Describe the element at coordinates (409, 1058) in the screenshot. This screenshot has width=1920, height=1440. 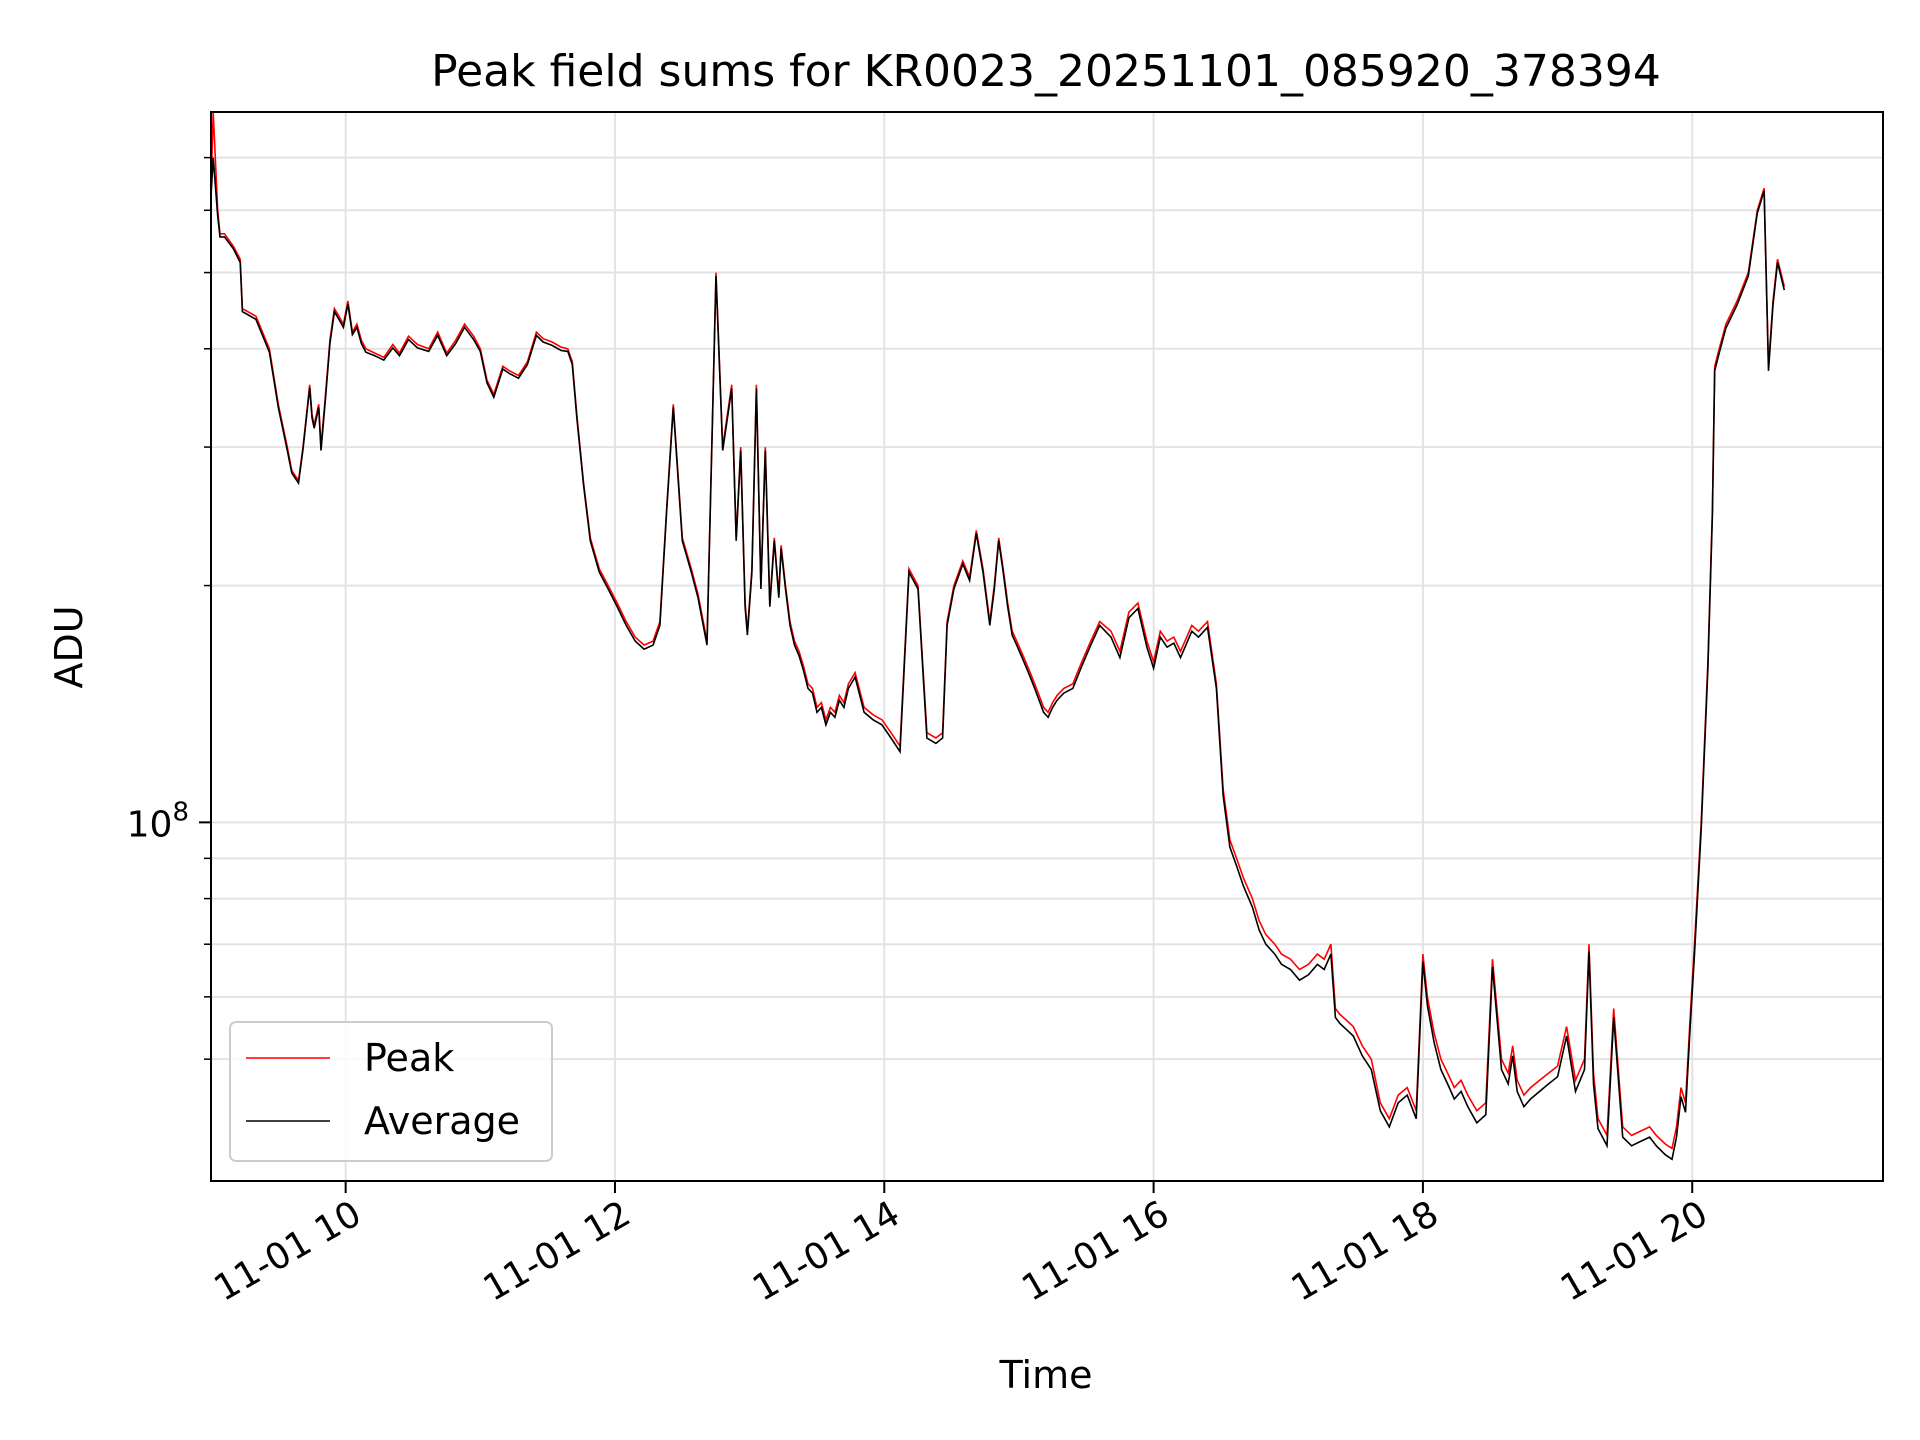
I see `legend-peak-label: Peak` at that location.